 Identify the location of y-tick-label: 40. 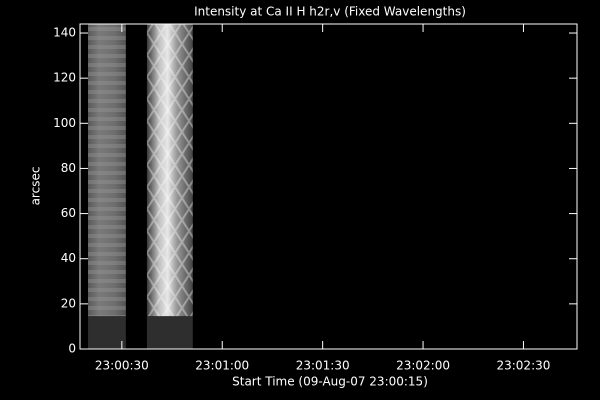
(68, 258).